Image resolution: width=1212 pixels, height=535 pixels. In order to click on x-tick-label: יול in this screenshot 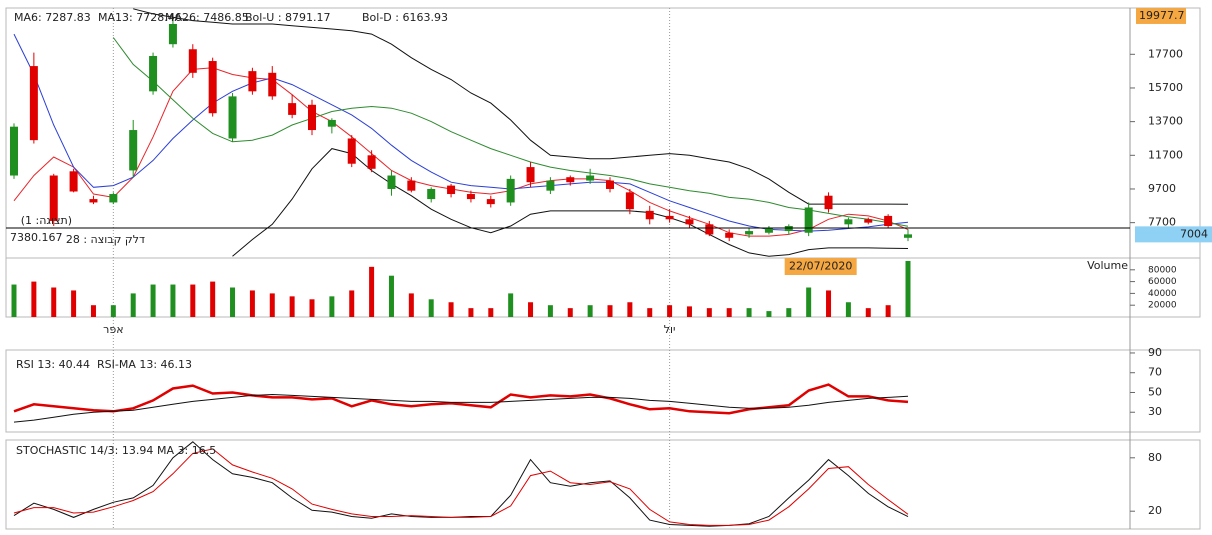, I will do `click(670, 329)`.